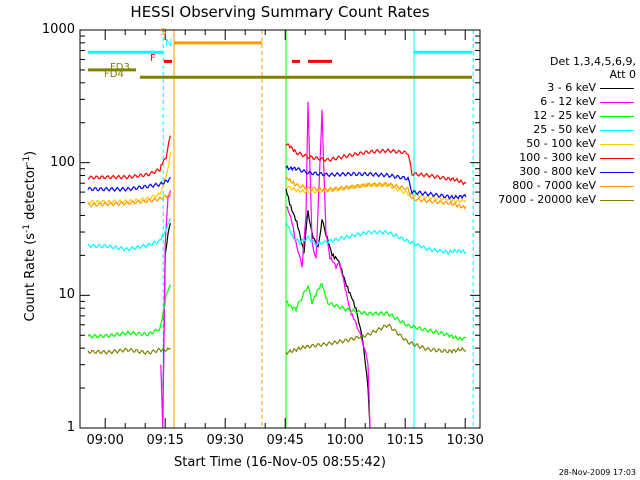 Image resolution: width=640 pixels, height=480 pixels. Describe the element at coordinates (571, 87) in the screenshot. I see `legend-label: 3 - 6 keV` at that location.